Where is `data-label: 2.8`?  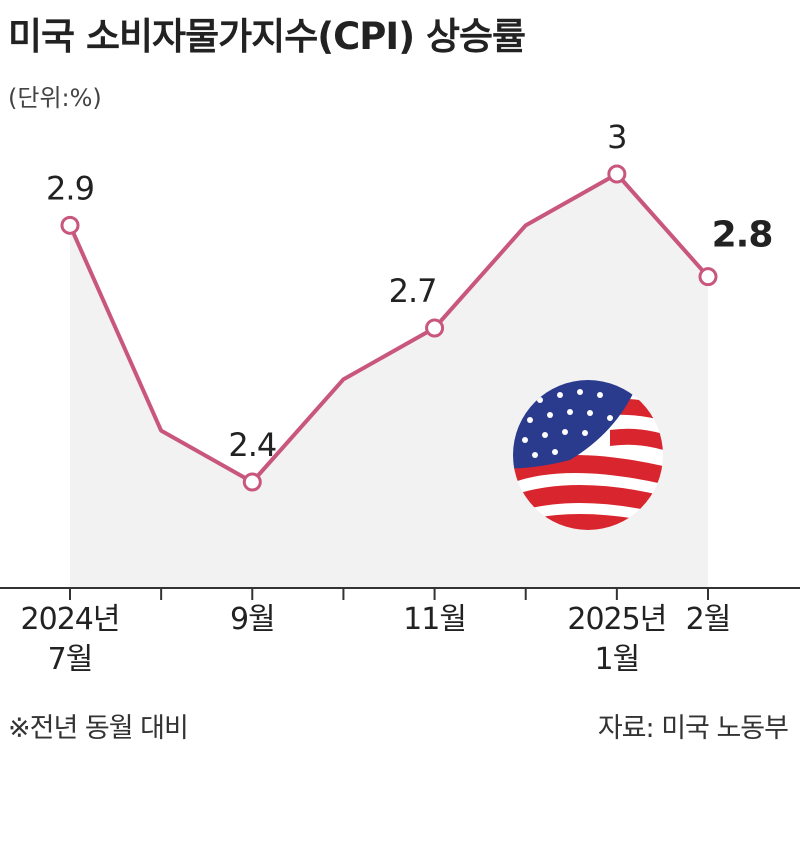 data-label: 2.8 is located at coordinates (742, 235).